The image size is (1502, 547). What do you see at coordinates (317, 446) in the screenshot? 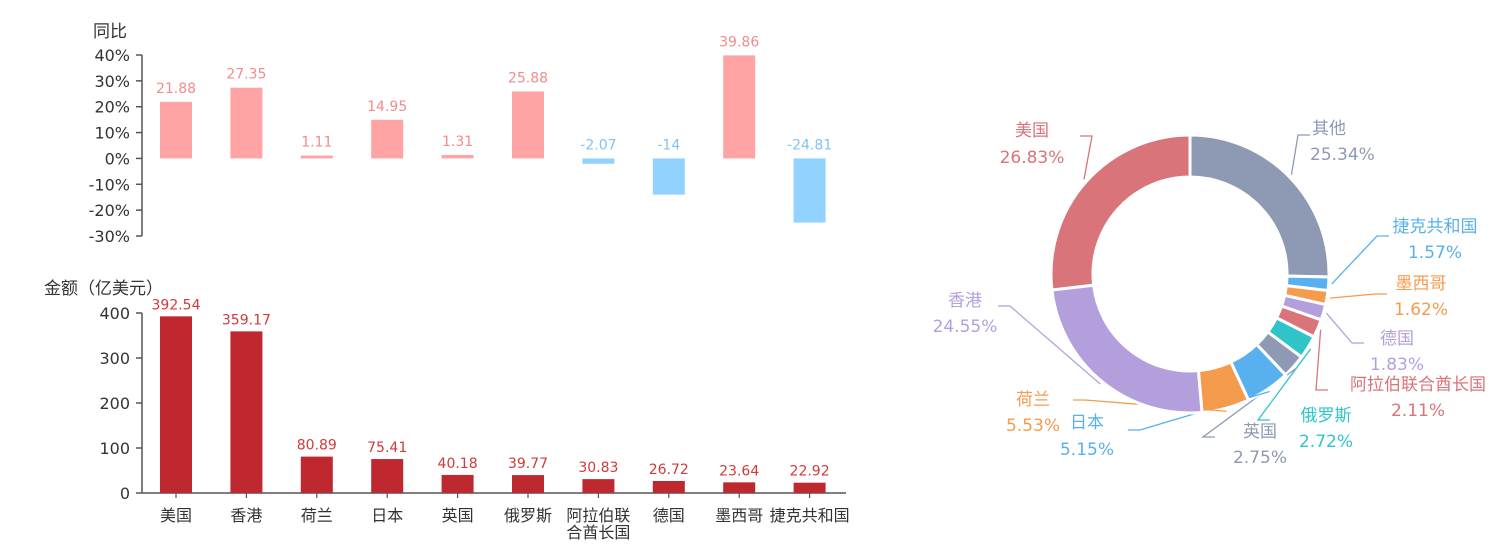
I see `amount-value-label: 80.89` at bounding box center [317, 446].